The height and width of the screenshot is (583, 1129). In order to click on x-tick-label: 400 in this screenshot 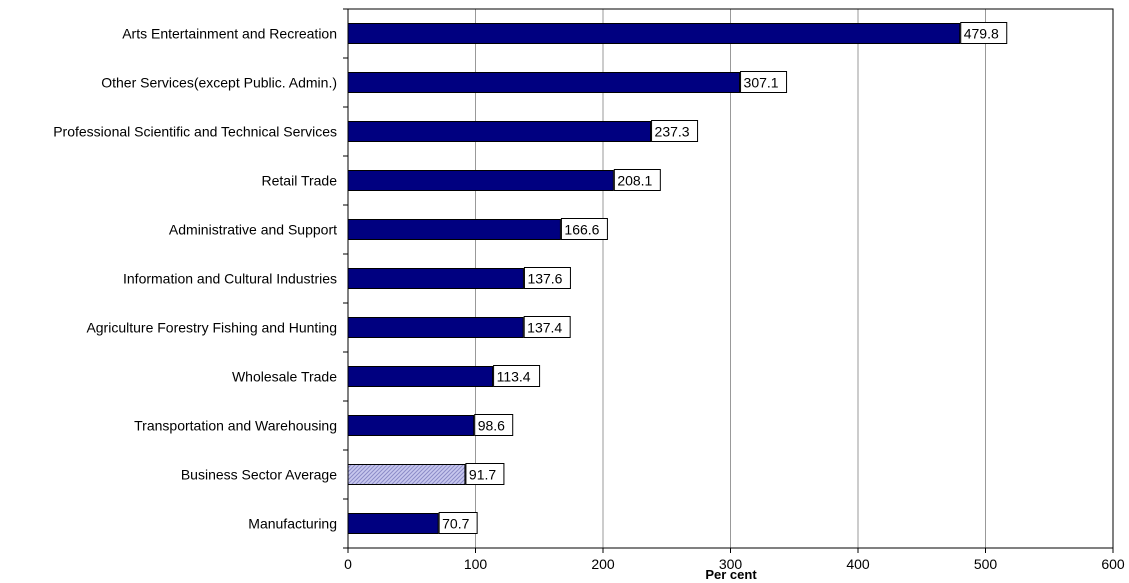, I will do `click(858, 564)`.